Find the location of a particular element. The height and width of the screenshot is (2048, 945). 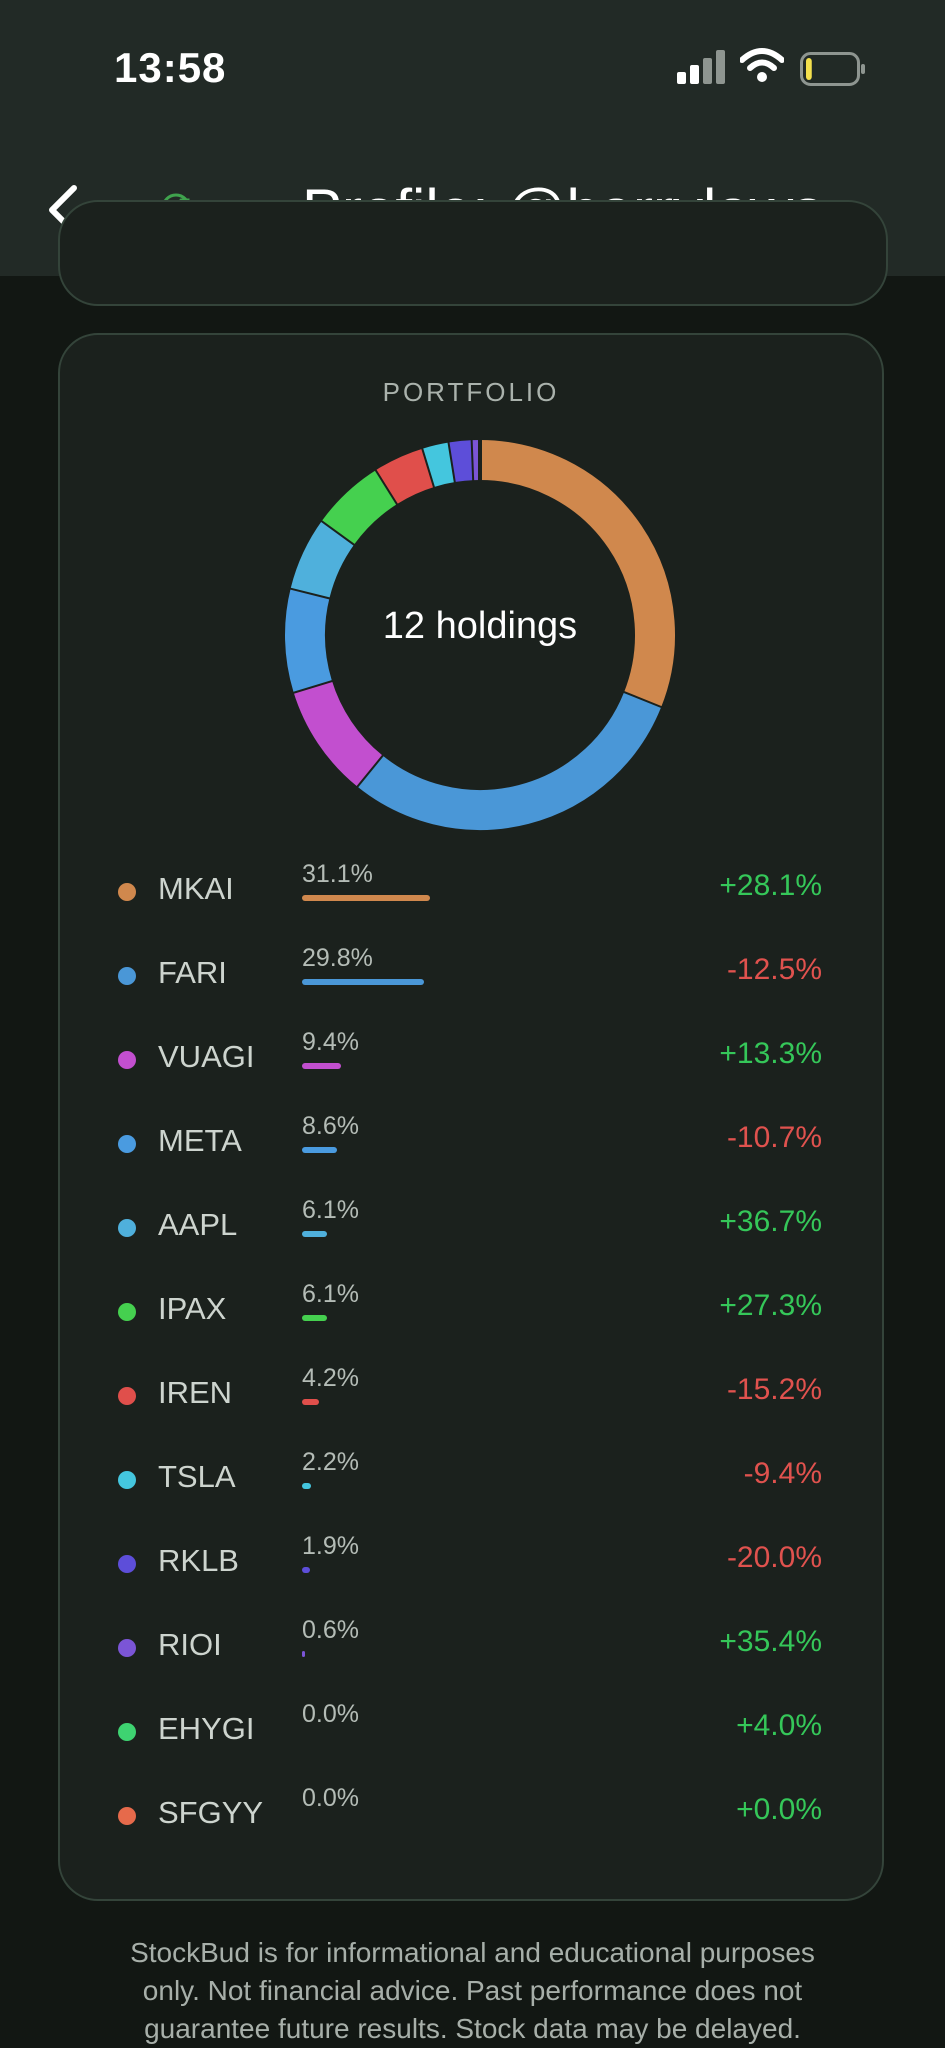

donut-slice-aapl is located at coordinates (322, 559).